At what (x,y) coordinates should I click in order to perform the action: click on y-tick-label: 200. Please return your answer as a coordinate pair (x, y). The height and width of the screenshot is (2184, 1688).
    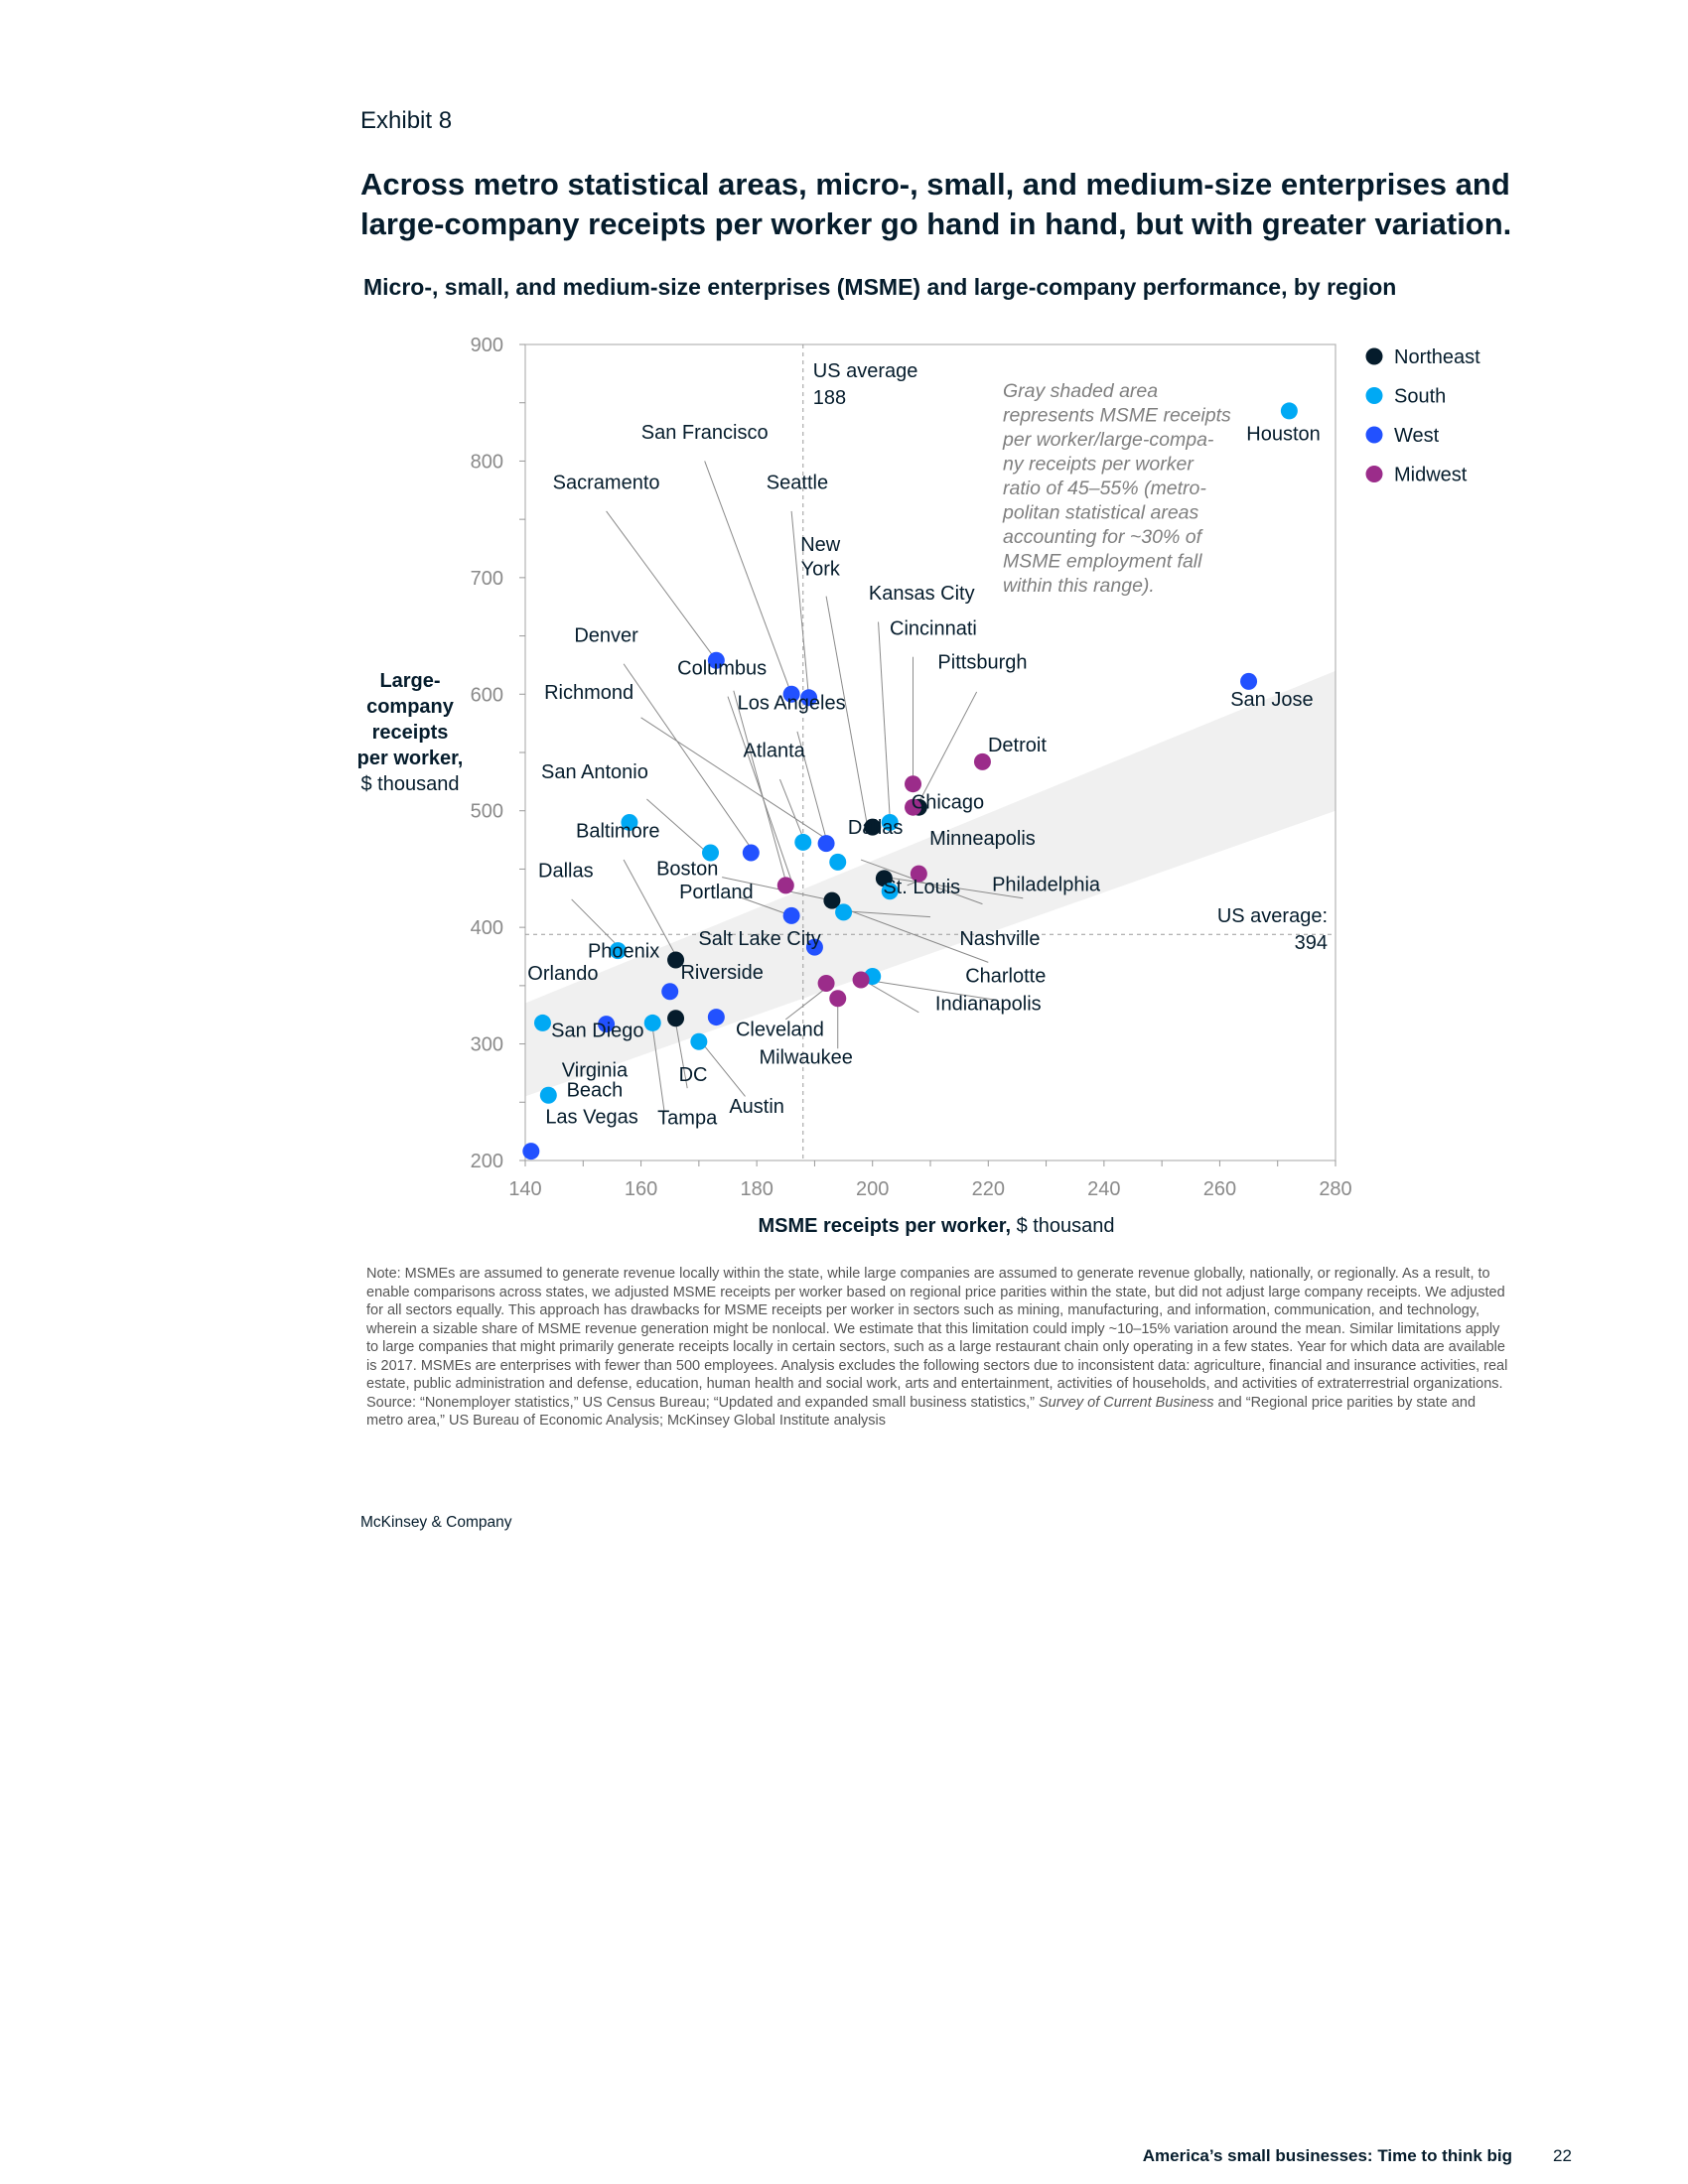
    Looking at the image, I should click on (487, 1161).